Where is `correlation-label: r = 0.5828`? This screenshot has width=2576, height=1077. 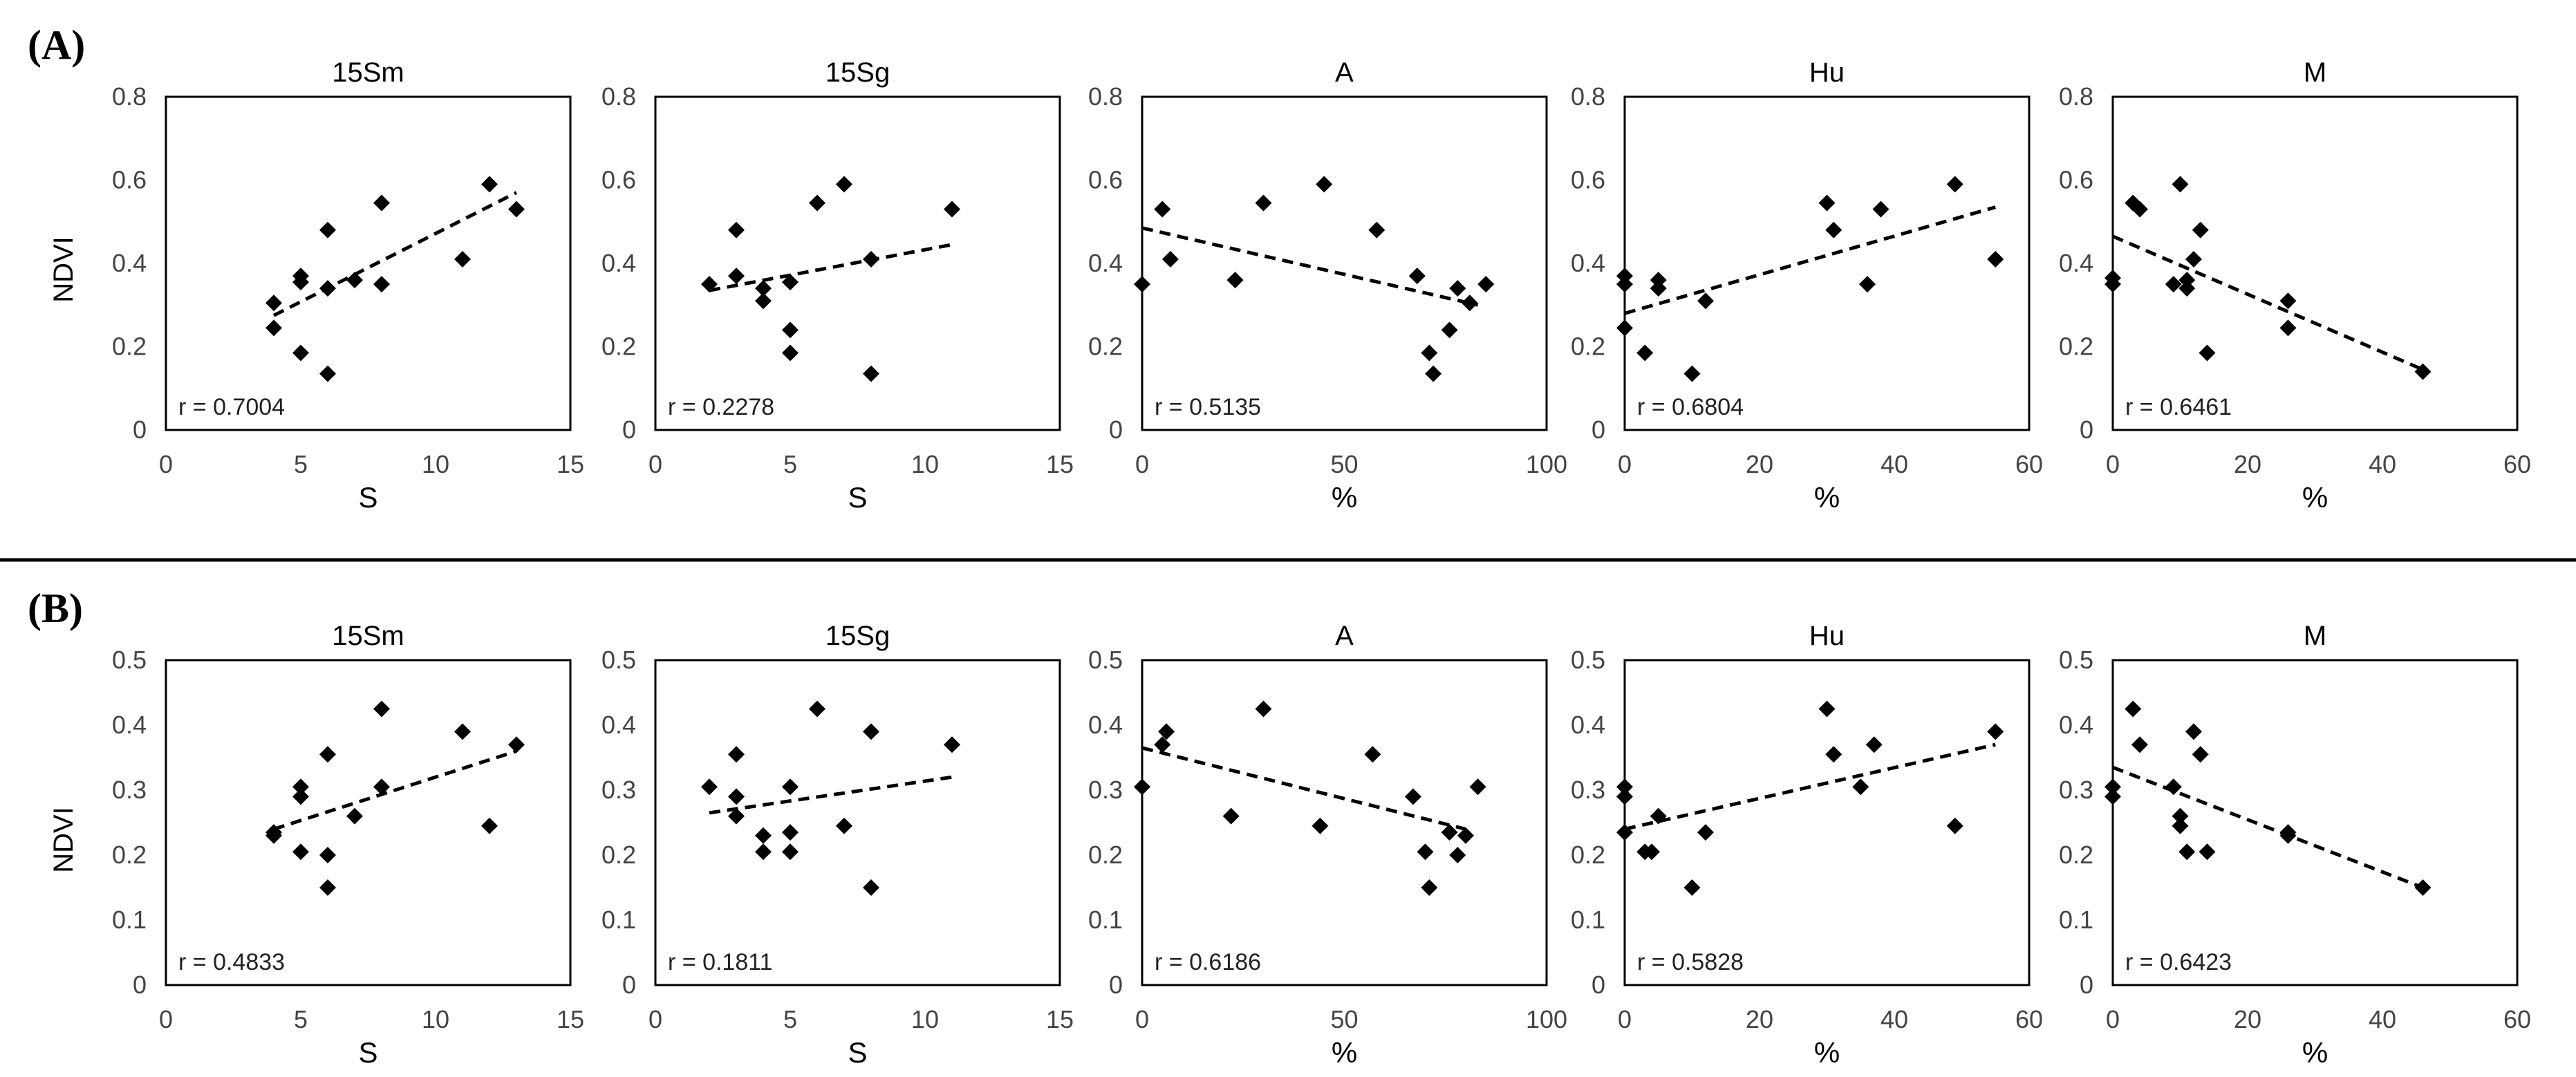 correlation-label: r = 0.5828 is located at coordinates (1690, 962).